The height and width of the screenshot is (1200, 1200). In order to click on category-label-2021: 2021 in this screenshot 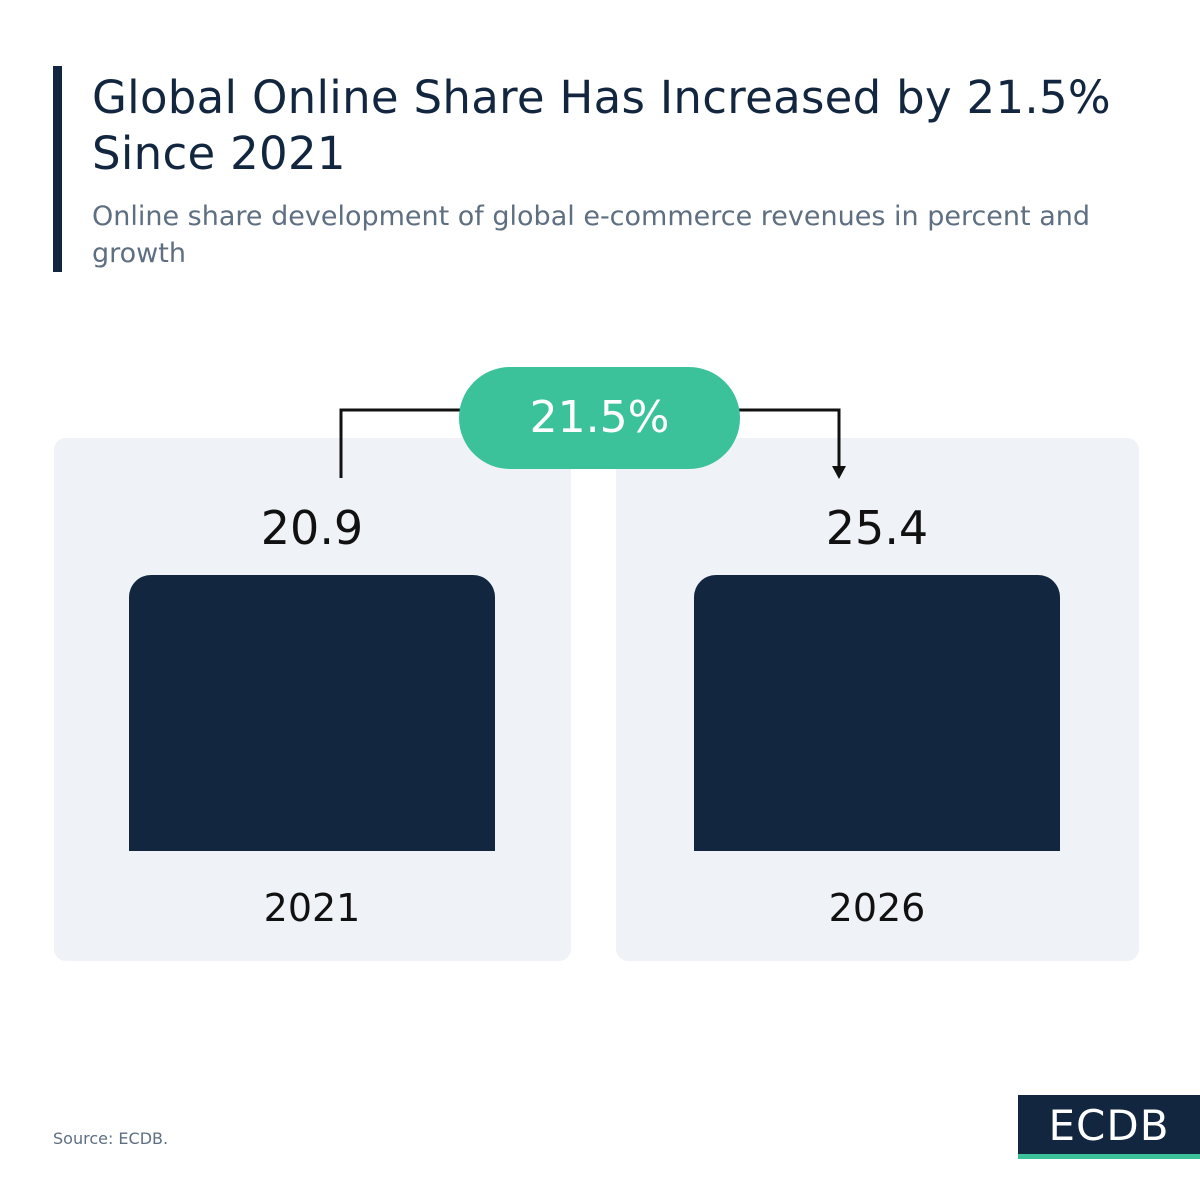, I will do `click(312, 908)`.